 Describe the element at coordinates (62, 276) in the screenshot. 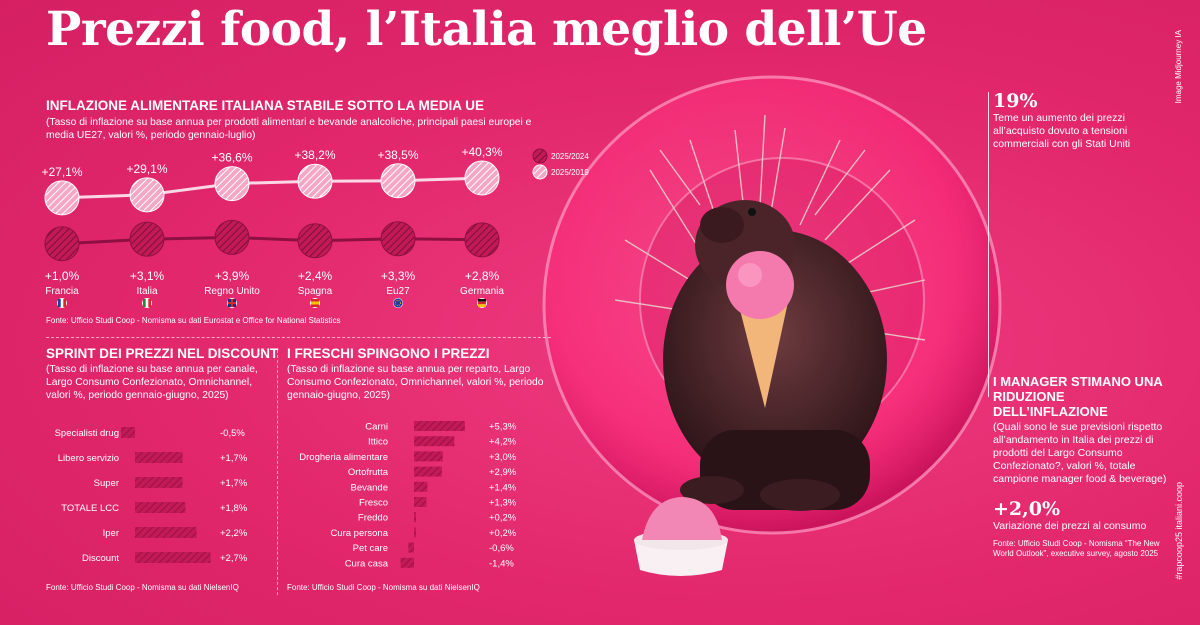

I see `value-label-2025-2024: +1,0%` at that location.